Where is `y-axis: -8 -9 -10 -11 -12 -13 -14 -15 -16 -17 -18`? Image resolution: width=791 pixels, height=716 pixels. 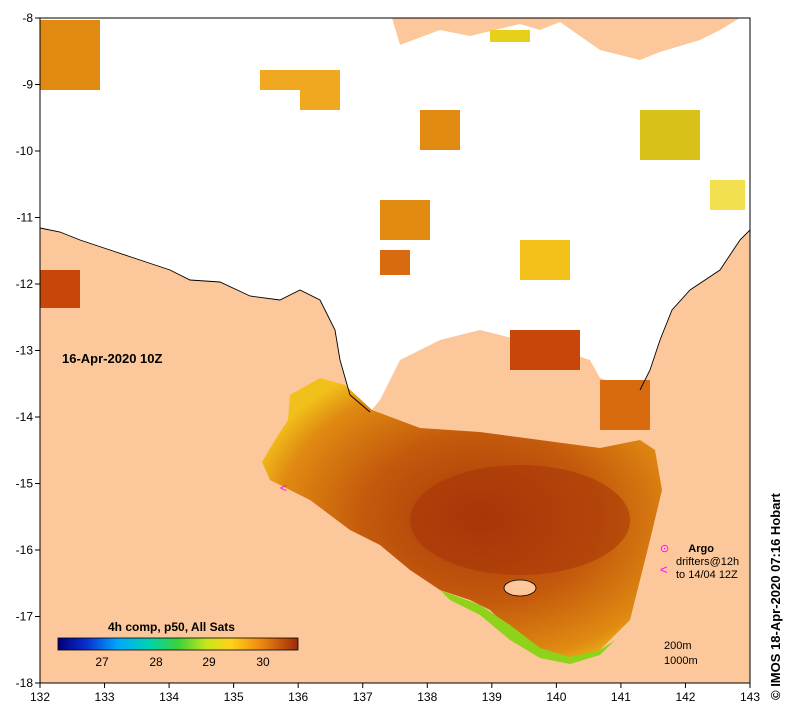 y-axis: -8 -9 -10 -11 -12 -13 -14 -15 -16 -17 -18 is located at coordinates (28, 350).